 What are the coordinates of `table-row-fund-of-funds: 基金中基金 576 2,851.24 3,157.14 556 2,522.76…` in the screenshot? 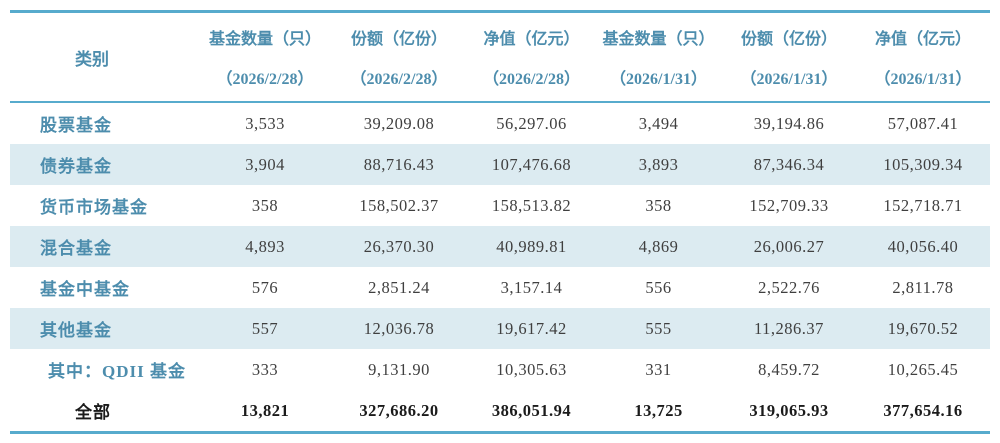 It's located at (500, 287).